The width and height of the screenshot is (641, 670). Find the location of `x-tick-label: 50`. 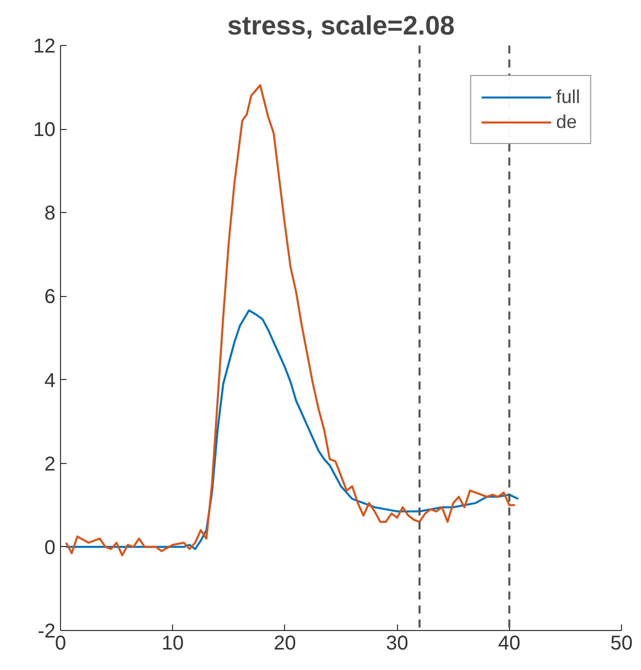

x-tick-label: 50 is located at coordinates (621, 643).